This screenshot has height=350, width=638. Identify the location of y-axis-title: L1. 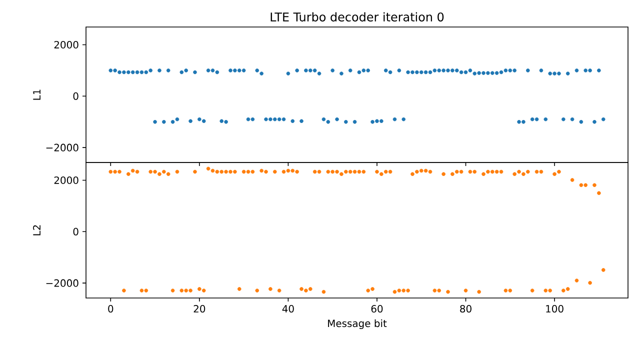
(36, 95).